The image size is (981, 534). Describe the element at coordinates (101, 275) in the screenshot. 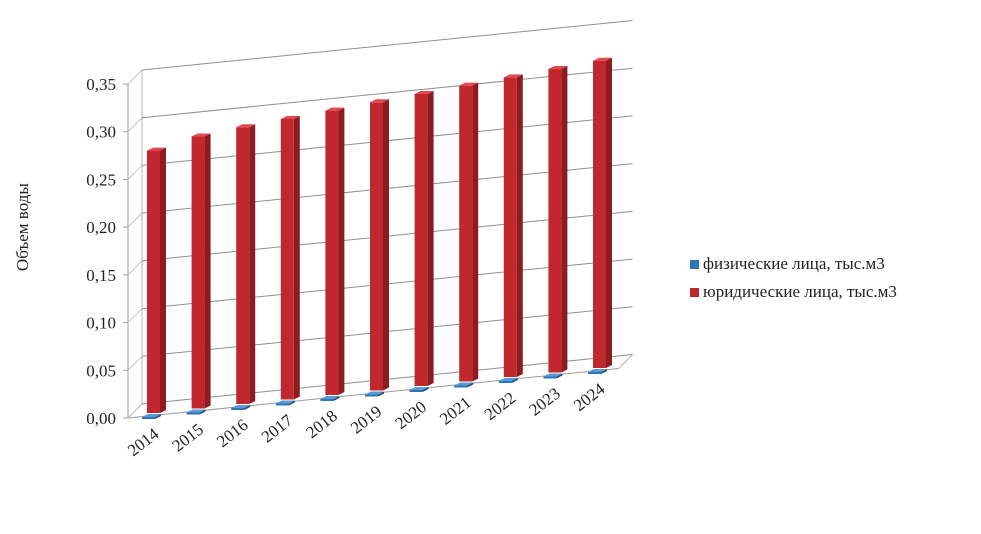

I see `y-tick-label: 0,15` at that location.